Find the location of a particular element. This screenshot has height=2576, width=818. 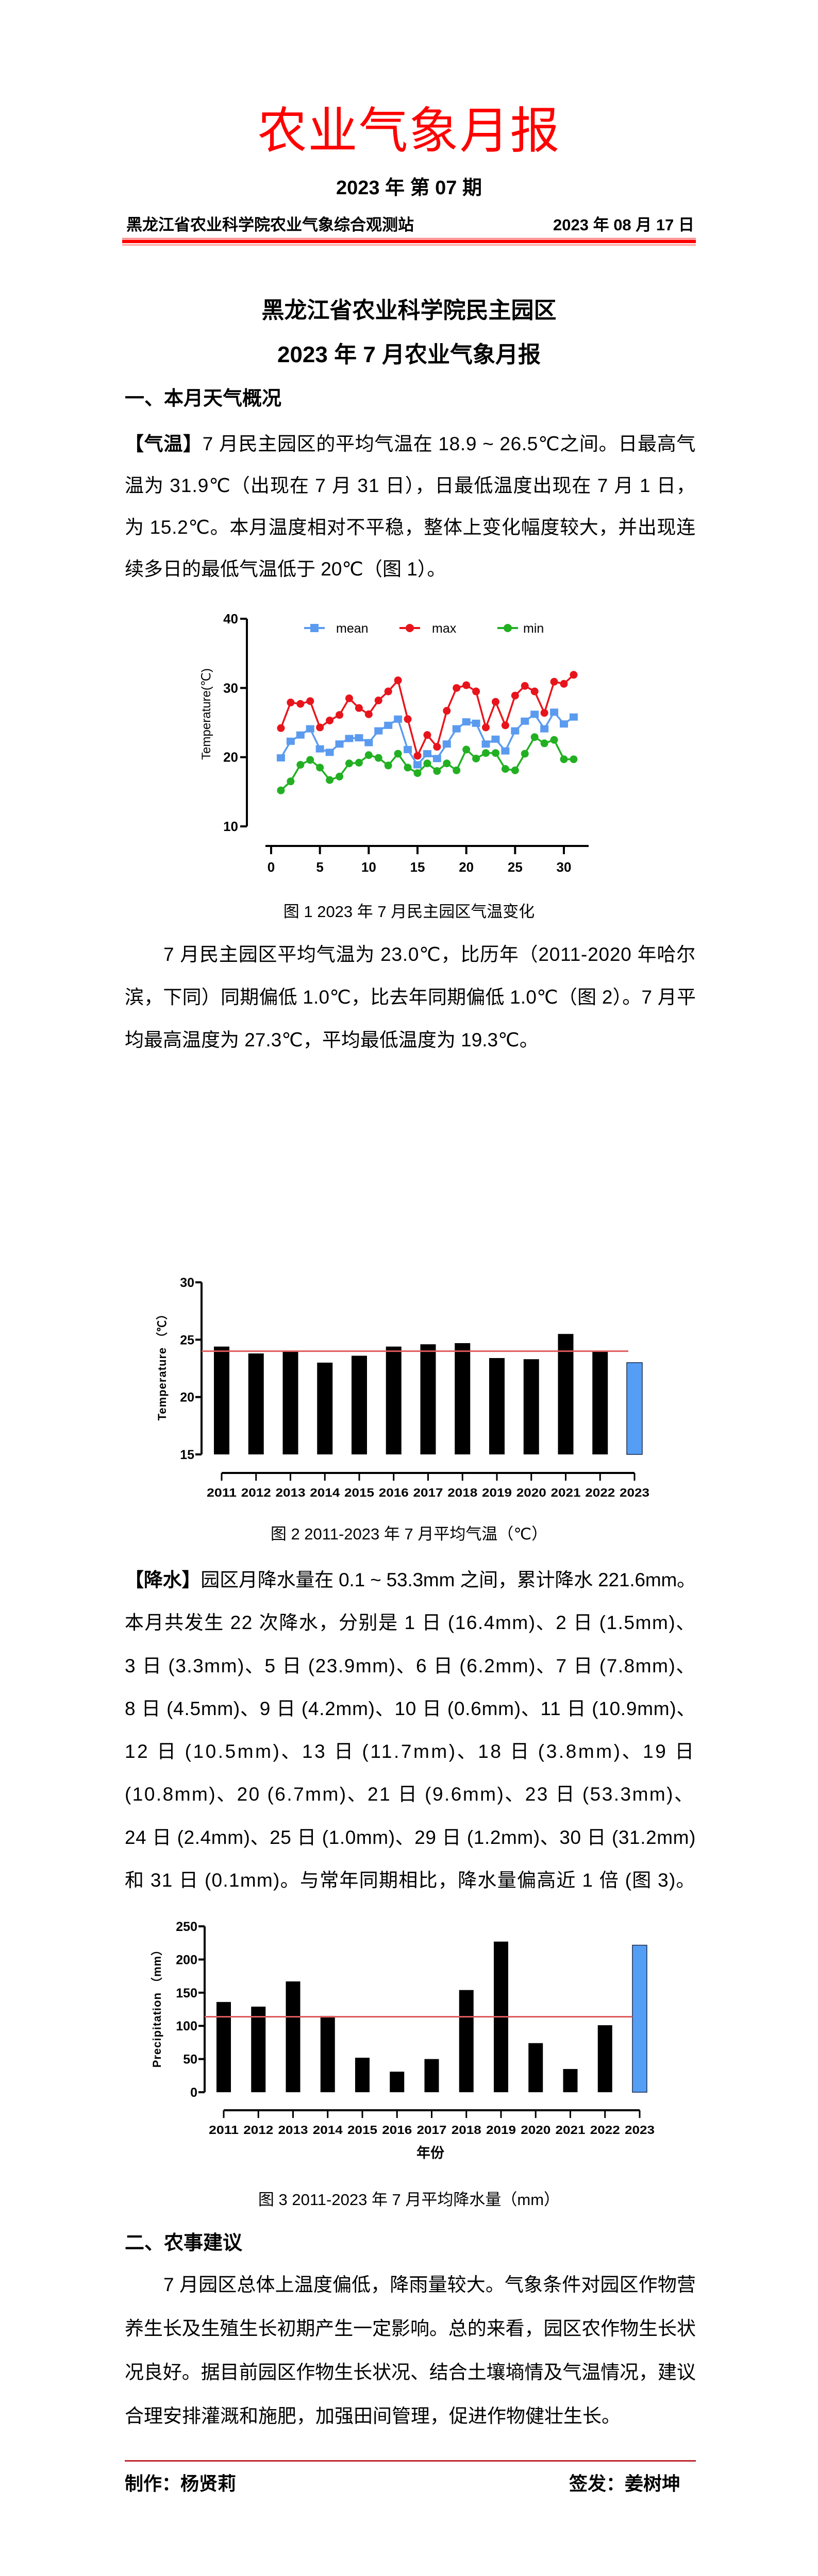

line-text: 园区月降水量在 0.1 ~ 53.3mm 之间，累计降水 221.6mm。 is located at coordinates (448, 1579).